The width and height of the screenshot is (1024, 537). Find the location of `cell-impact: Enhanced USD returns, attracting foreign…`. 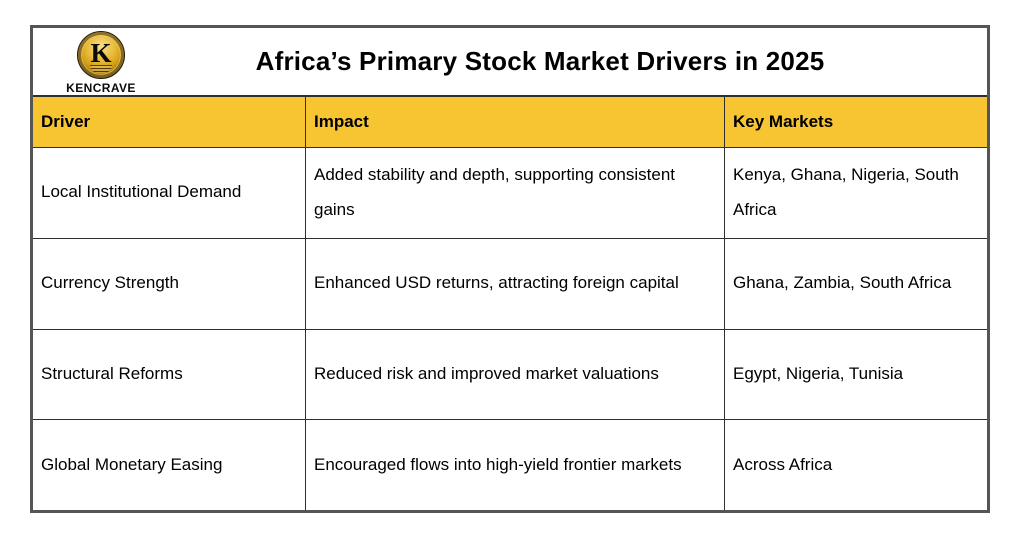

cell-impact: Enhanced USD returns, attracting foreign… is located at coordinates (514, 283).